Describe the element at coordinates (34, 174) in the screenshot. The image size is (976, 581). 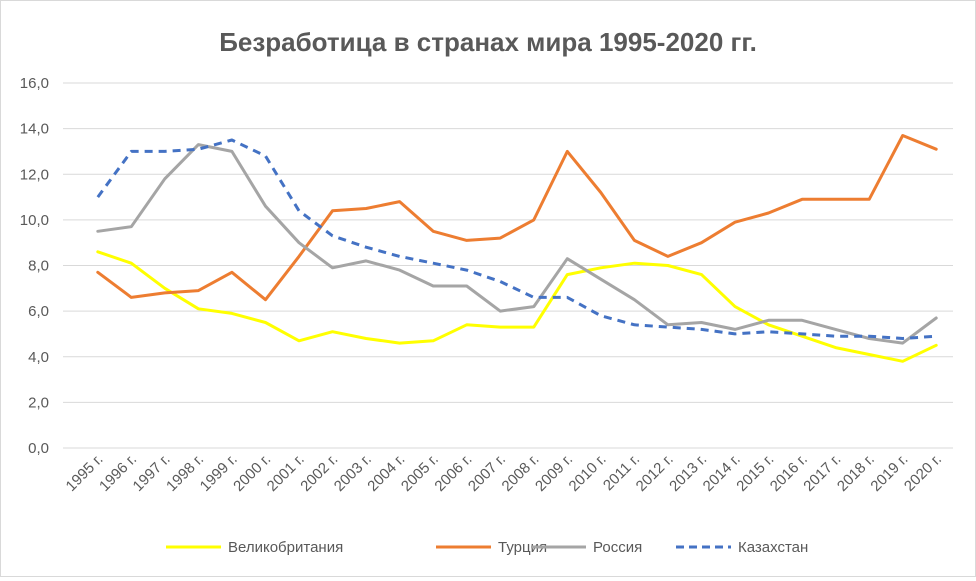
I see `y-tick-label: 12,0` at that location.